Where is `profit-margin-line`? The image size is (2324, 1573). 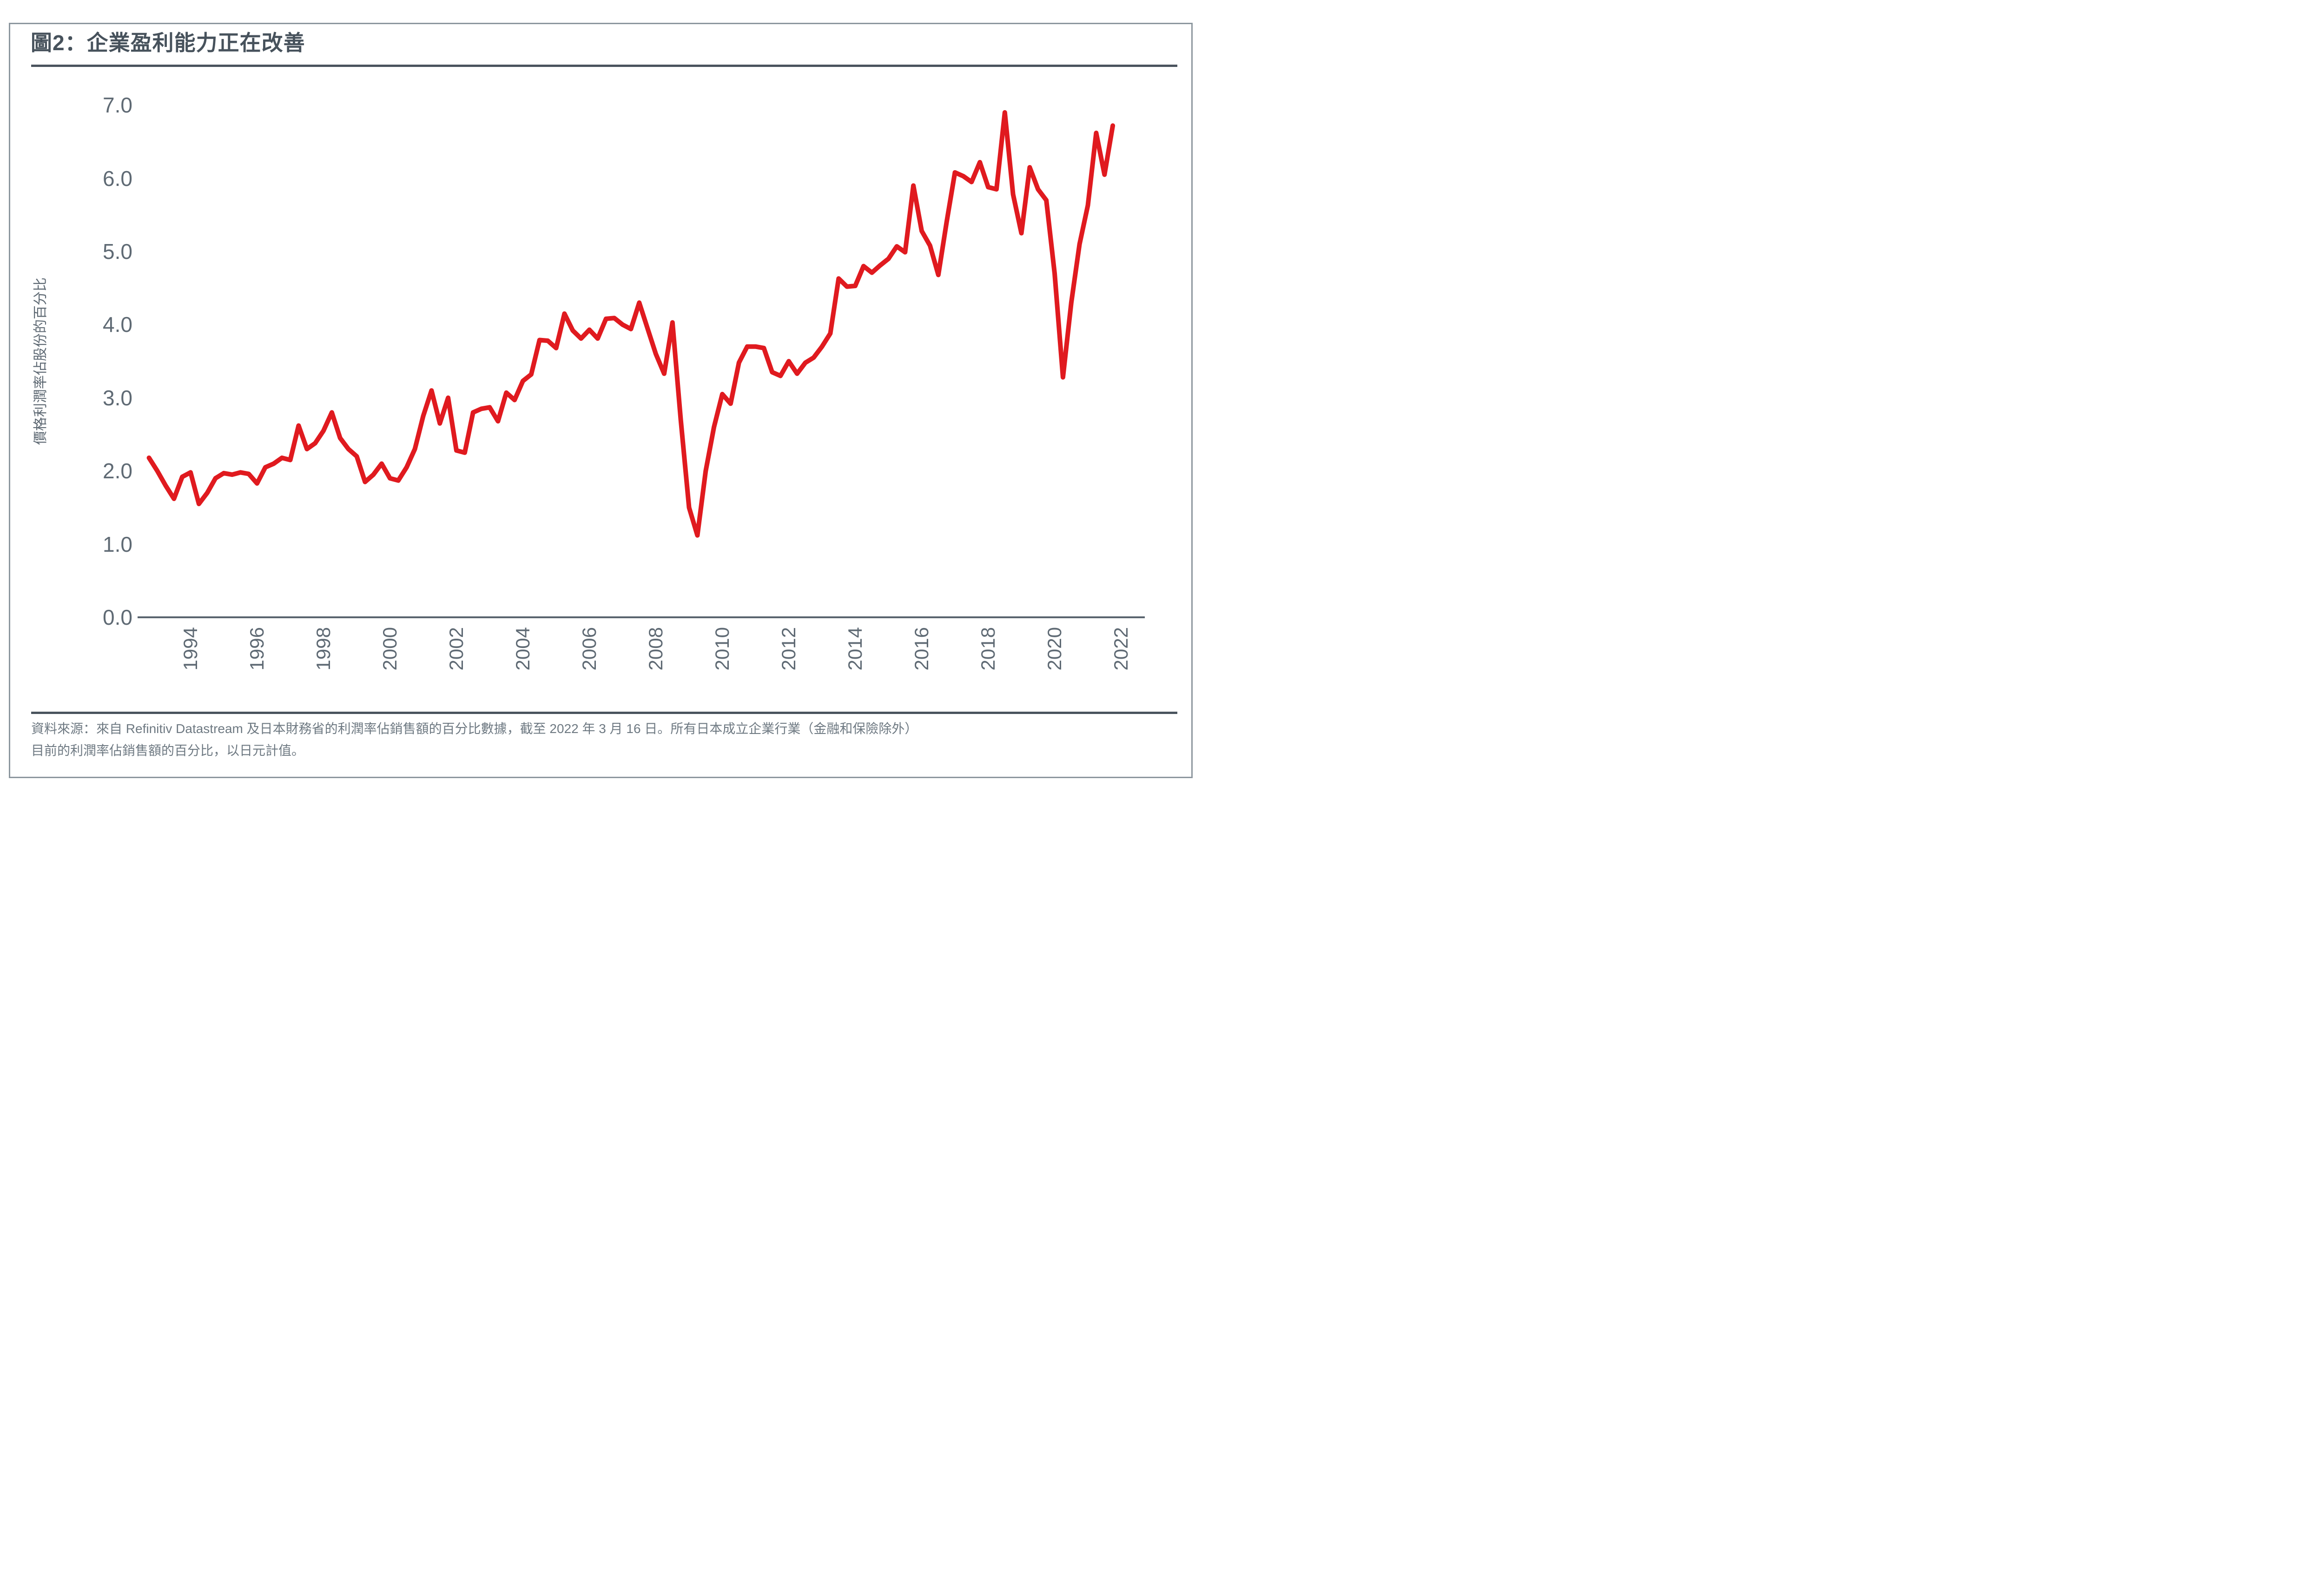 profit-margin-line is located at coordinates (631, 324).